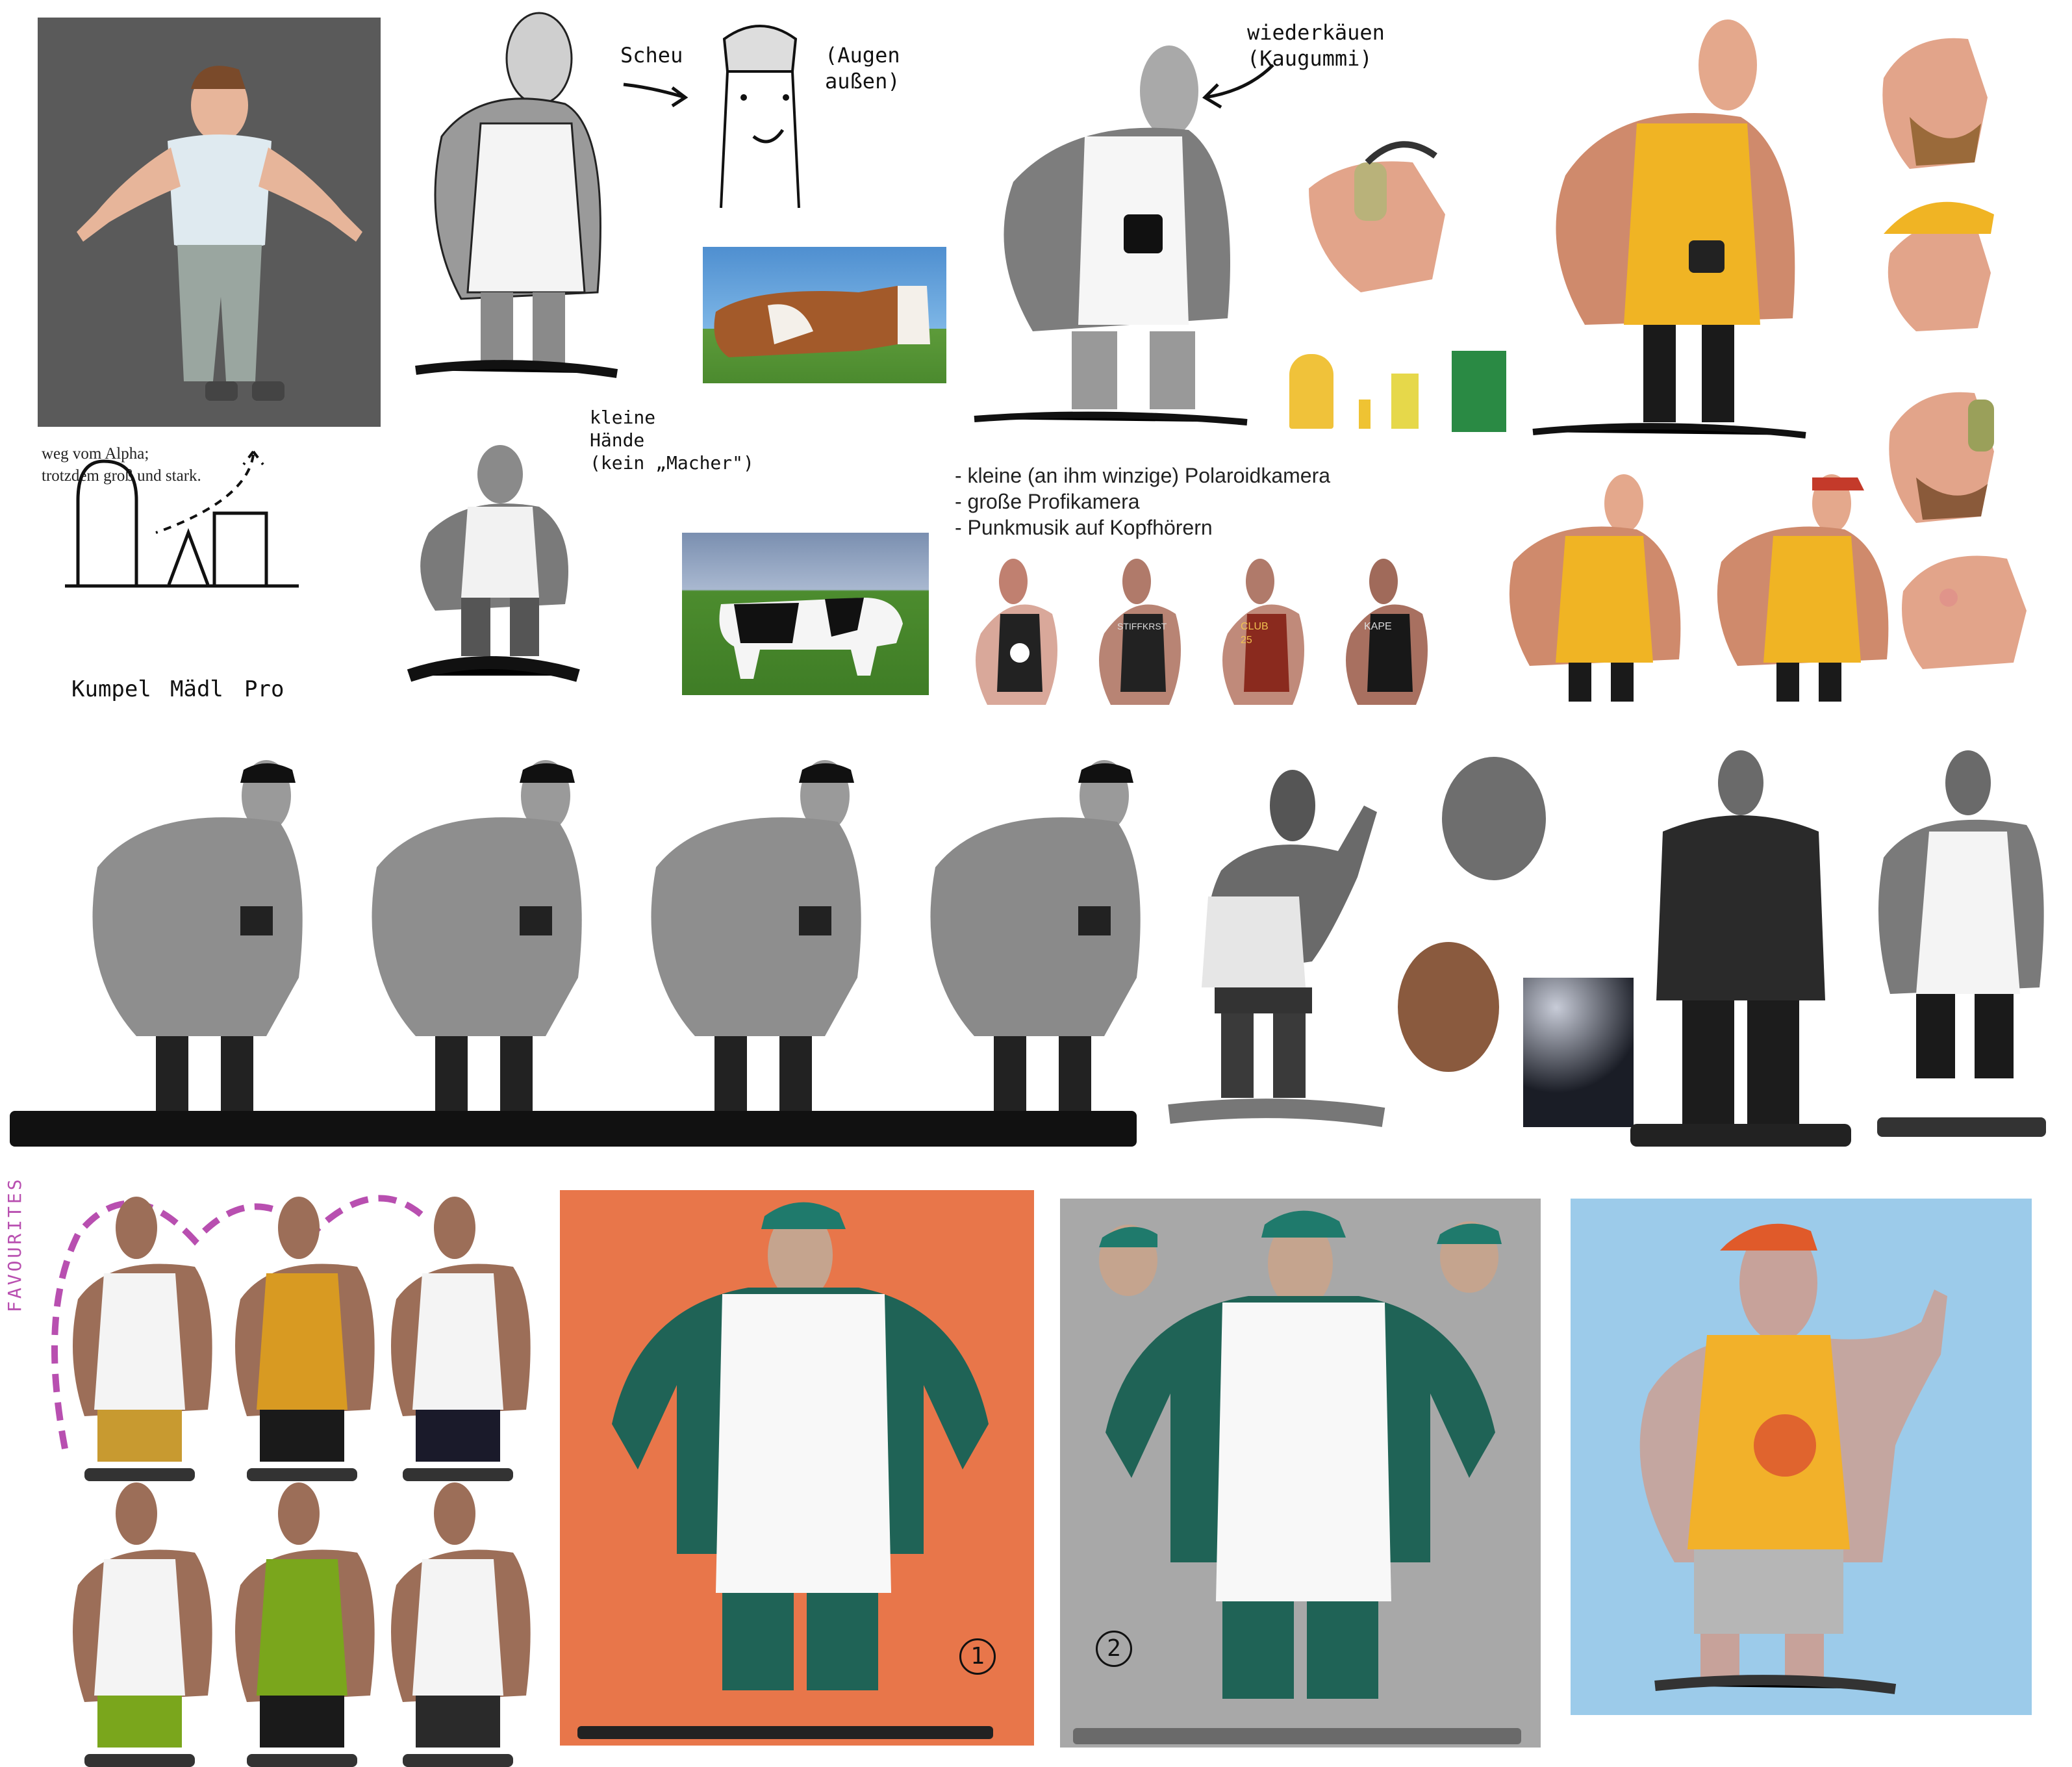  I want to click on dark-jacket-guy, so click(1741, 949).